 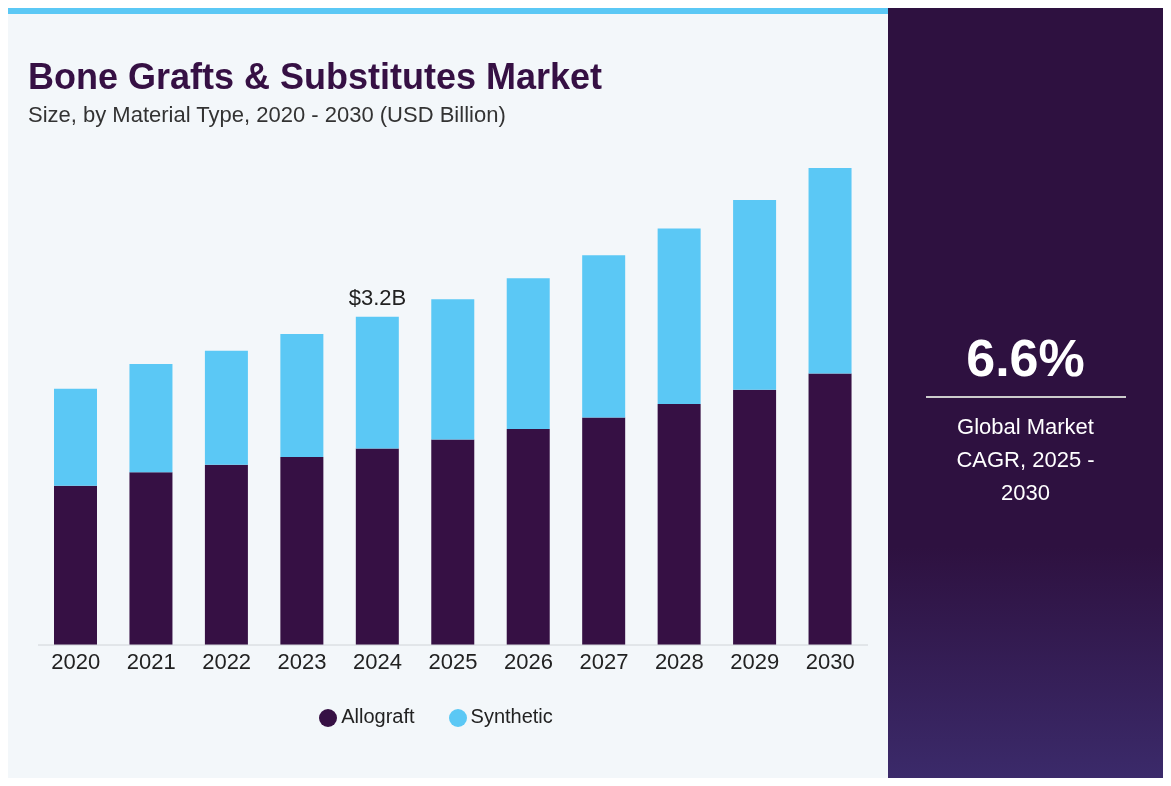 I want to click on x-tick-label: 2022, so click(x=227, y=661).